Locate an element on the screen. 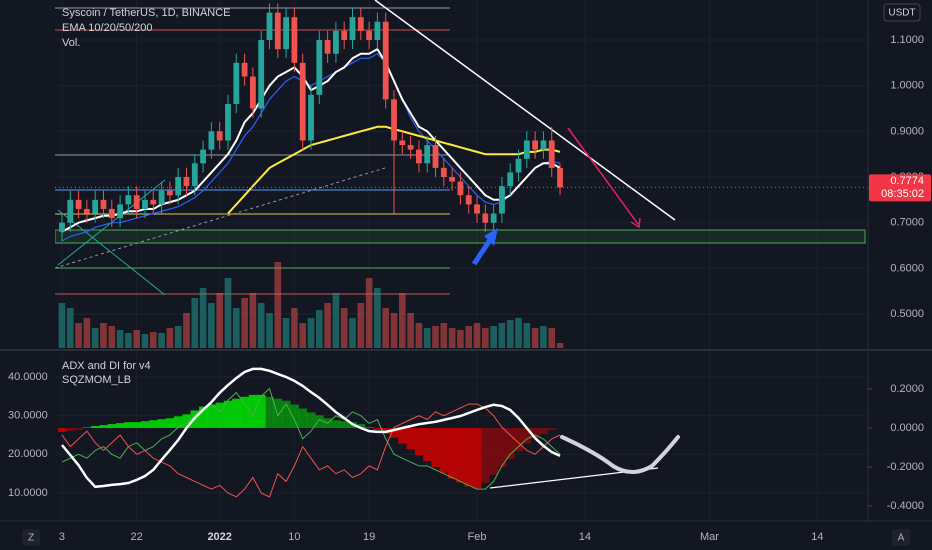 The height and width of the screenshot is (550, 932). y-tick-label: 0.7000 is located at coordinates (907, 223).